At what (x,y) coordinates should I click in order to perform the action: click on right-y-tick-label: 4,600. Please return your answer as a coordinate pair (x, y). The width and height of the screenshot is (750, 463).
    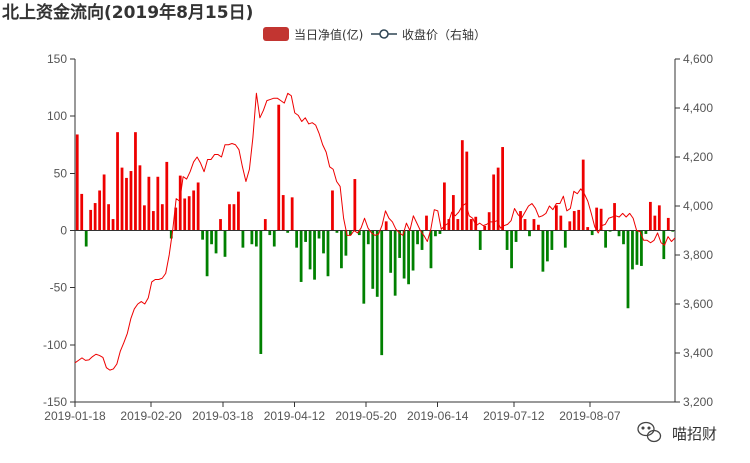
    Looking at the image, I should click on (698, 59).